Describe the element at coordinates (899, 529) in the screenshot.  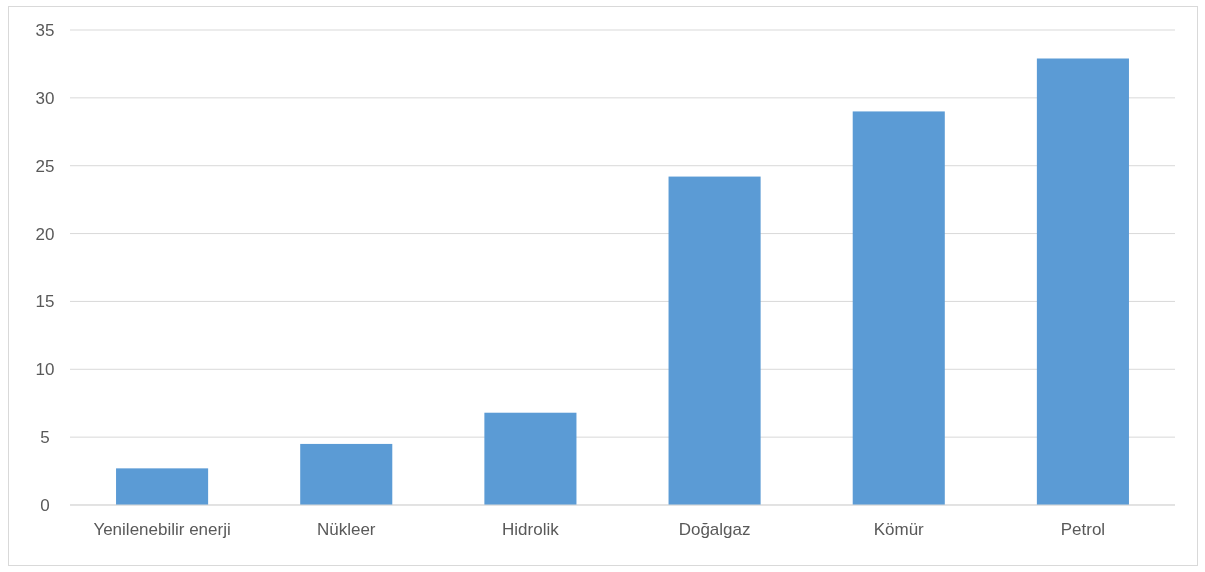
I see `x-tick-label: Kömür` at that location.